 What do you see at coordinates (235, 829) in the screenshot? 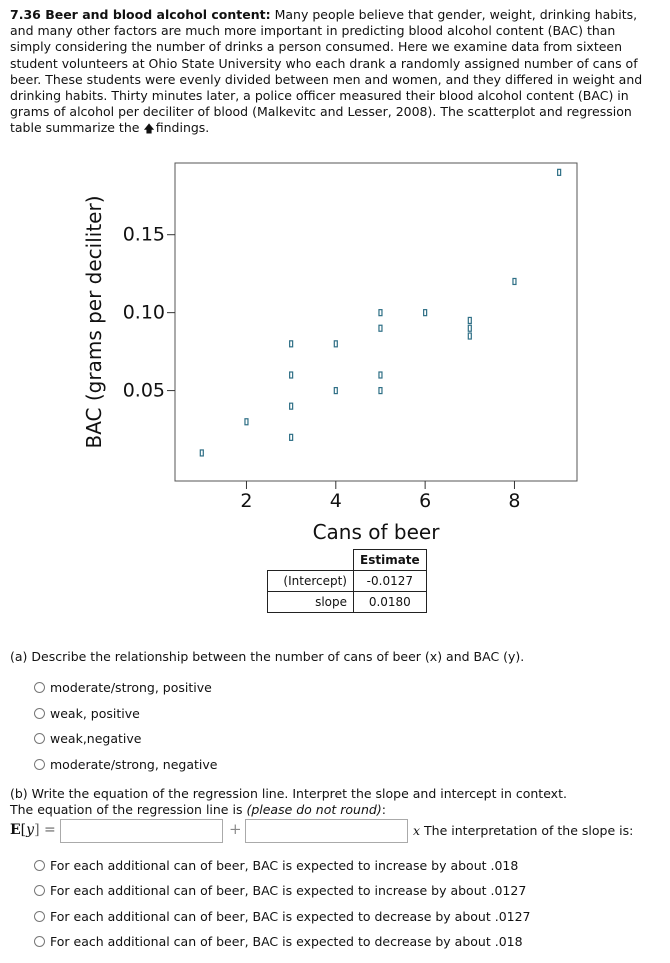
I see `plus-sign: +` at bounding box center [235, 829].